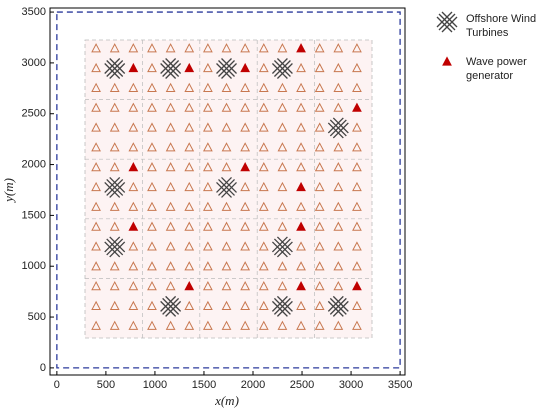 This screenshot has height=413, width=550. What do you see at coordinates (43, 368) in the screenshot?
I see `y-tick-label: 0` at bounding box center [43, 368].